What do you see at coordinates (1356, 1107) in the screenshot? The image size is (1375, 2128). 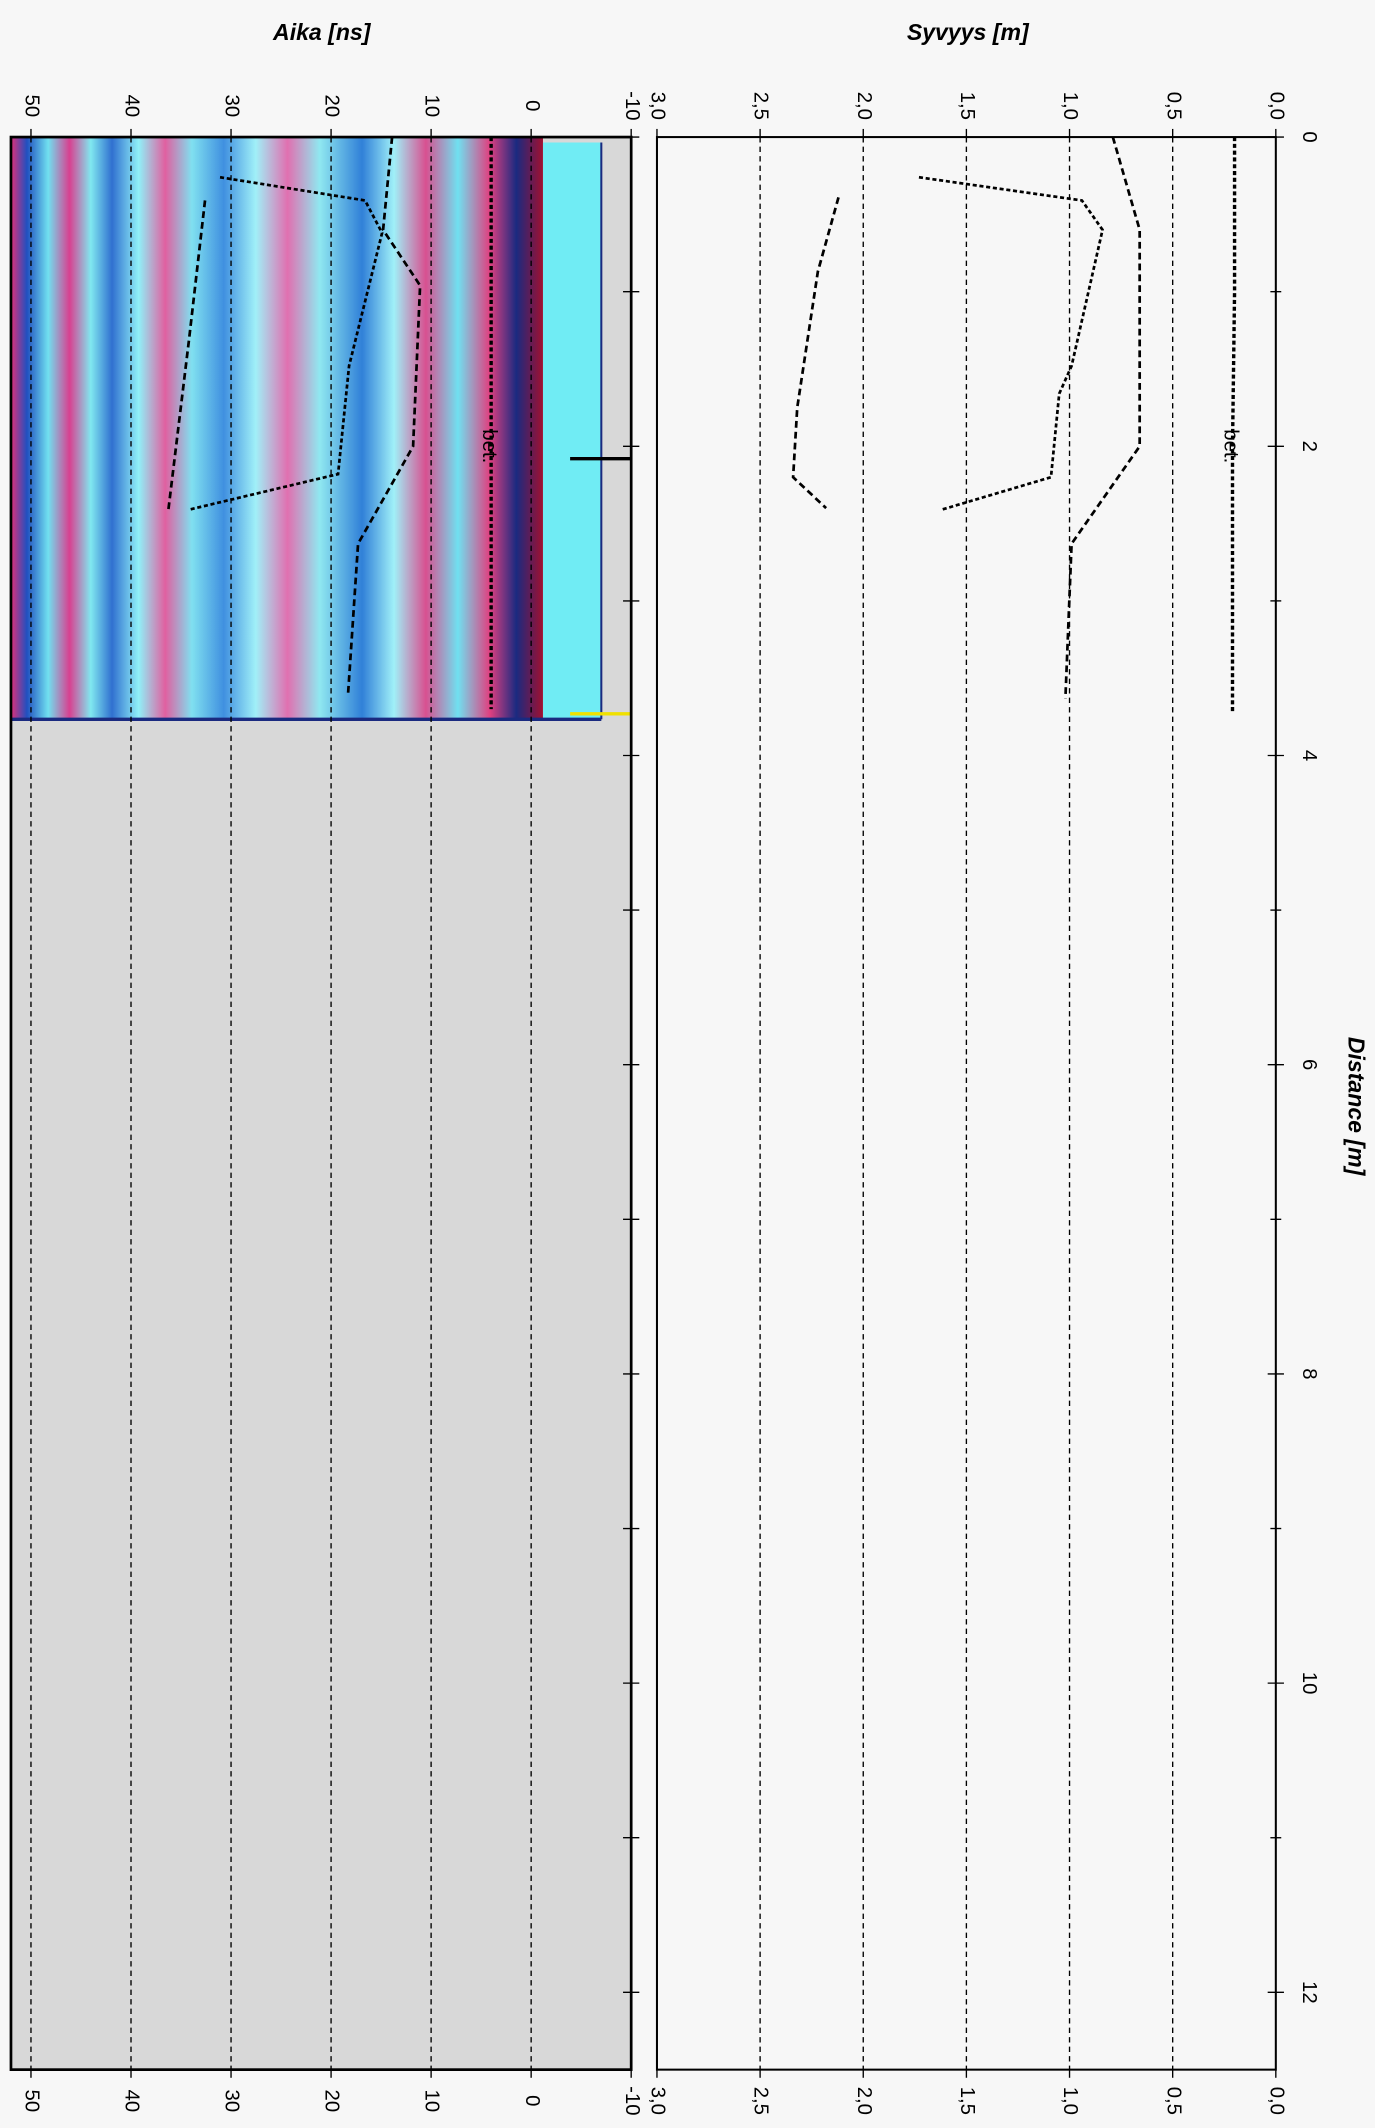 I see `axis-title: Distance [m]` at bounding box center [1356, 1107].